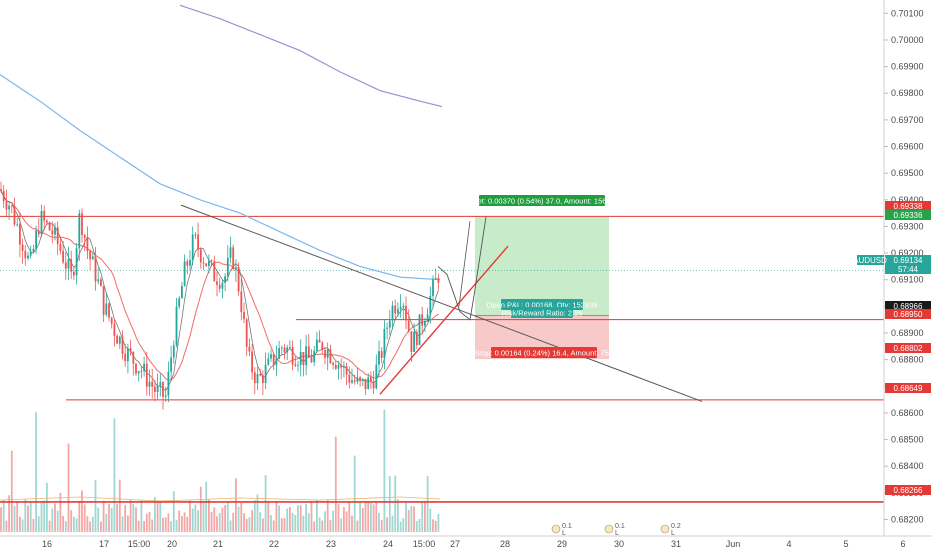 Image resolution: width=932 pixels, height=550 pixels. I want to click on price-tag-text: 0.69338, so click(908, 206).